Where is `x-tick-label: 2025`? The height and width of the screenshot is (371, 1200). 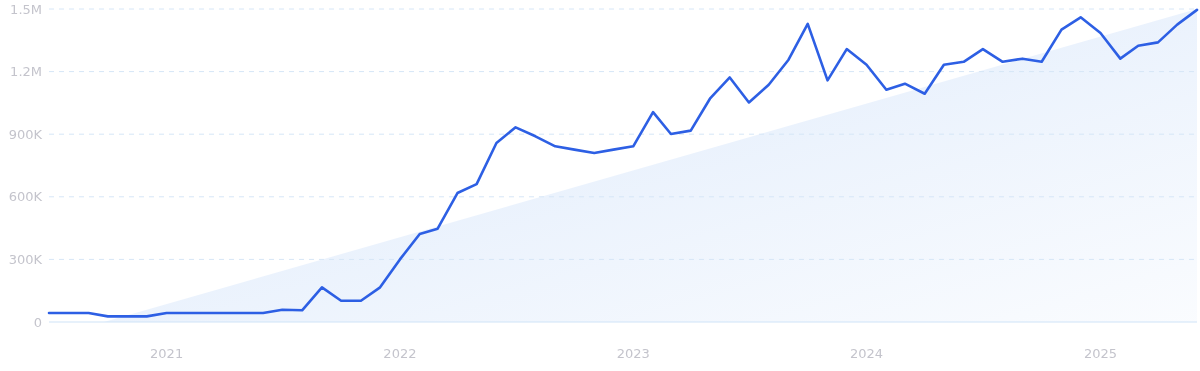
x-tick-label: 2025 is located at coordinates (1100, 353).